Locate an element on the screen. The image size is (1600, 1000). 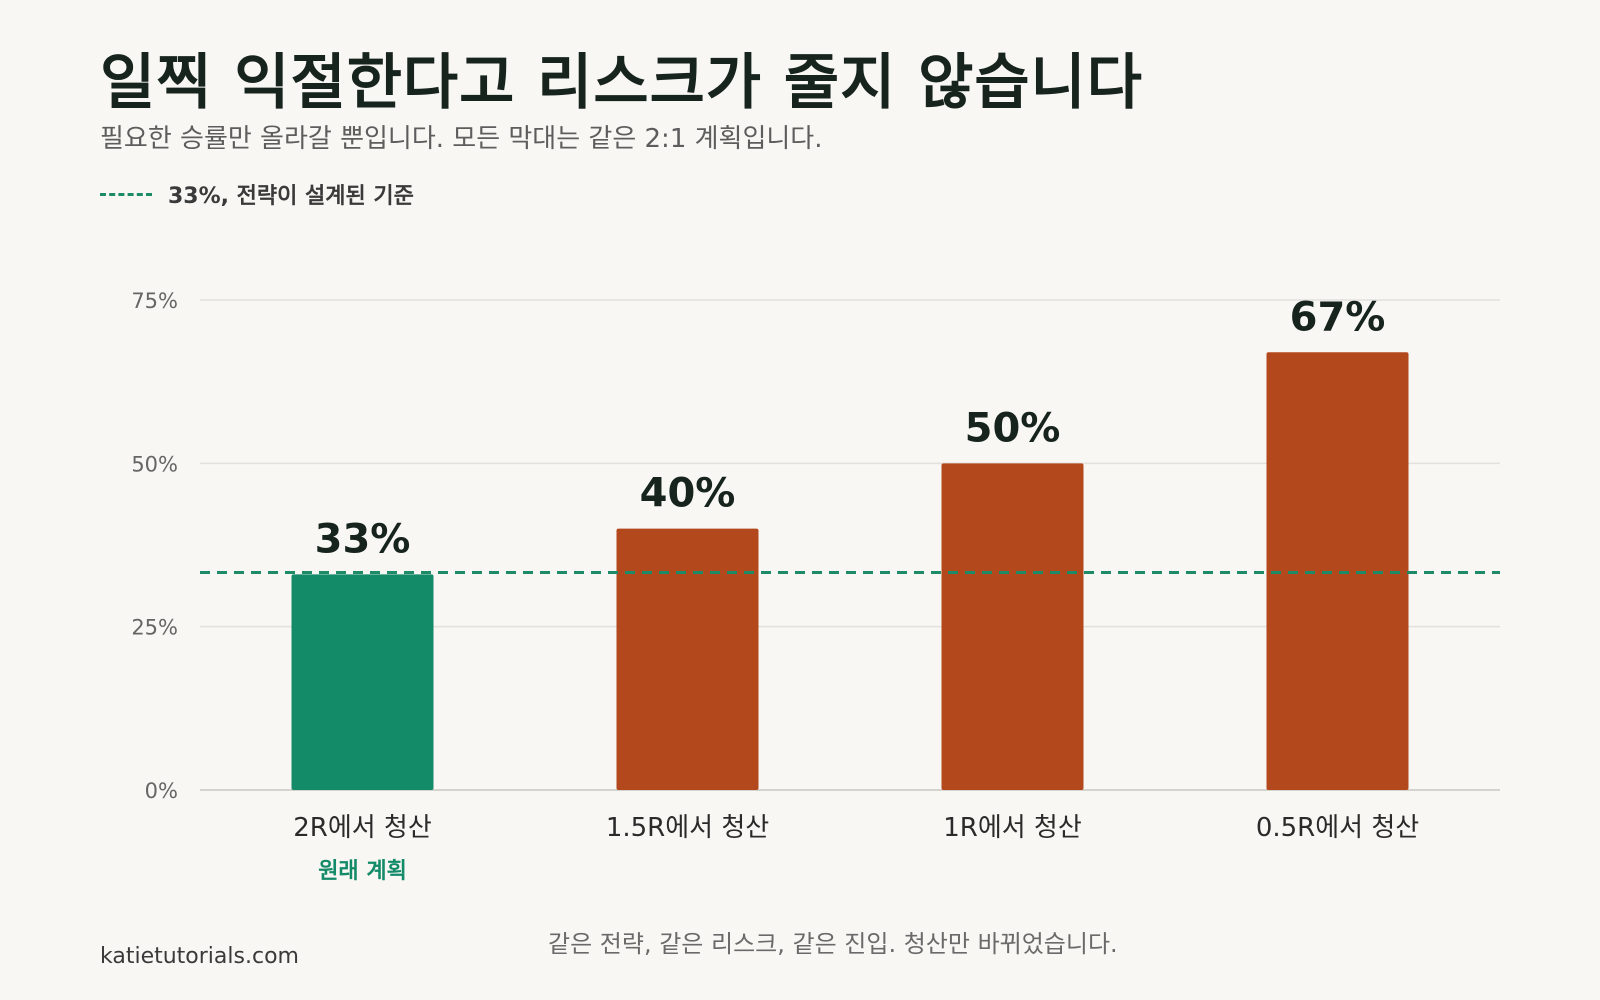
x-tick-label: 2R에서 청산 is located at coordinates (362, 828).